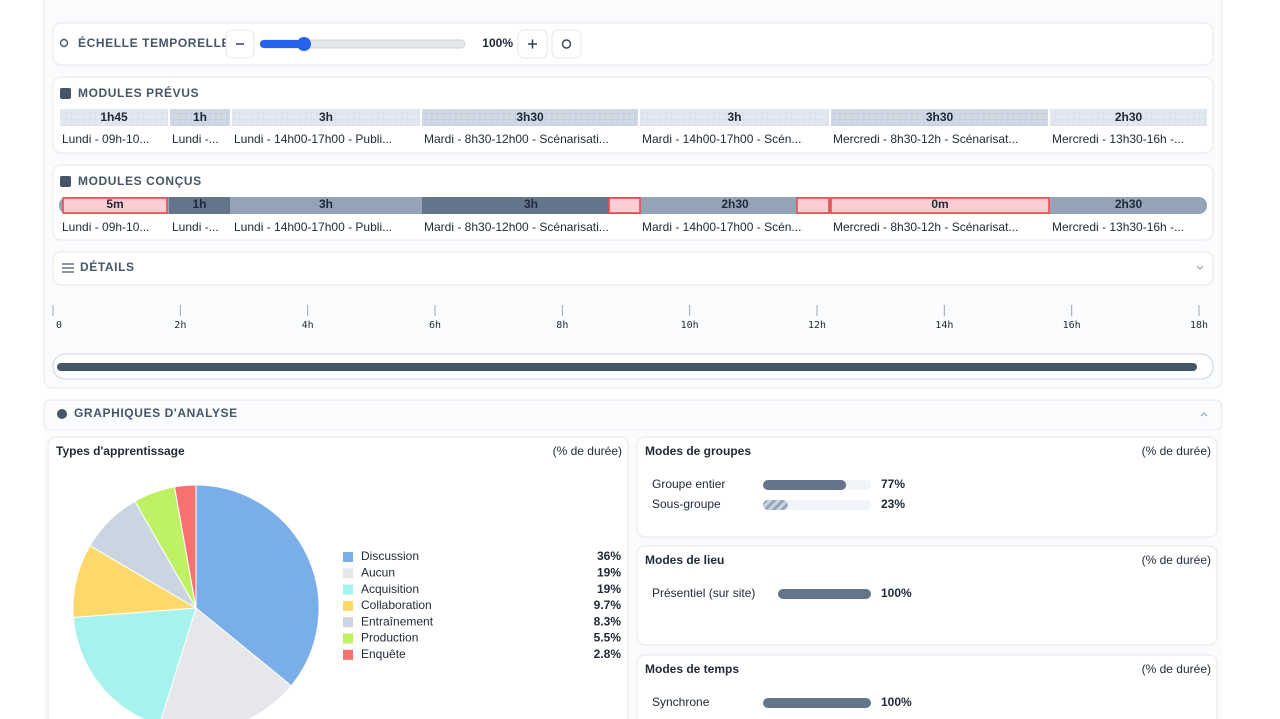 Image resolution: width=1280 pixels, height=719 pixels. I want to click on axis-tick-label: 18h, so click(1199, 325).